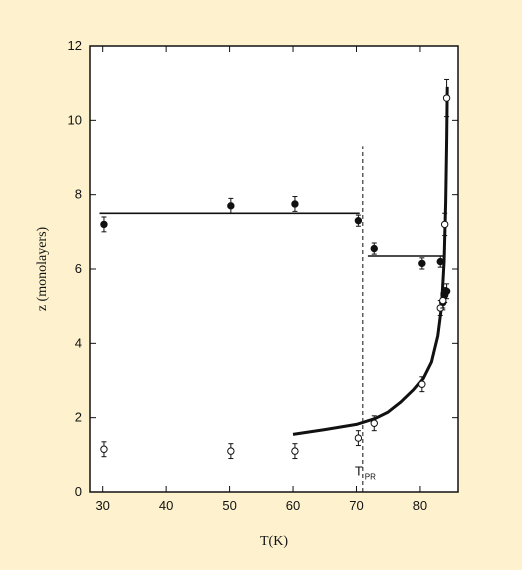 Image resolution: width=522 pixels, height=570 pixels. Describe the element at coordinates (78, 268) in the screenshot. I see `y-tick-label: 6` at that location.